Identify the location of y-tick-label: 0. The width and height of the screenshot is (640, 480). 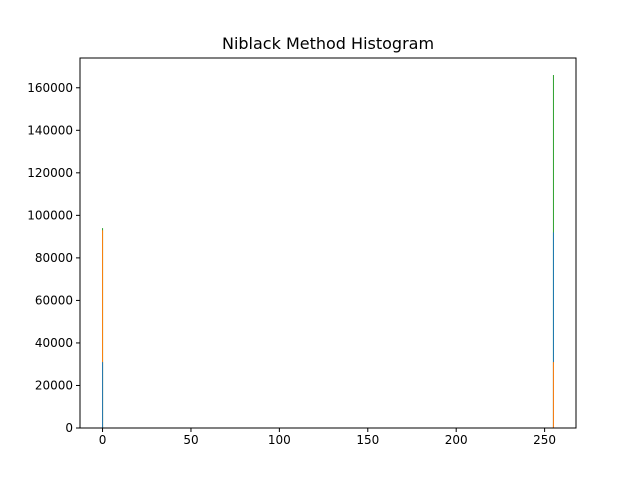
(69, 428).